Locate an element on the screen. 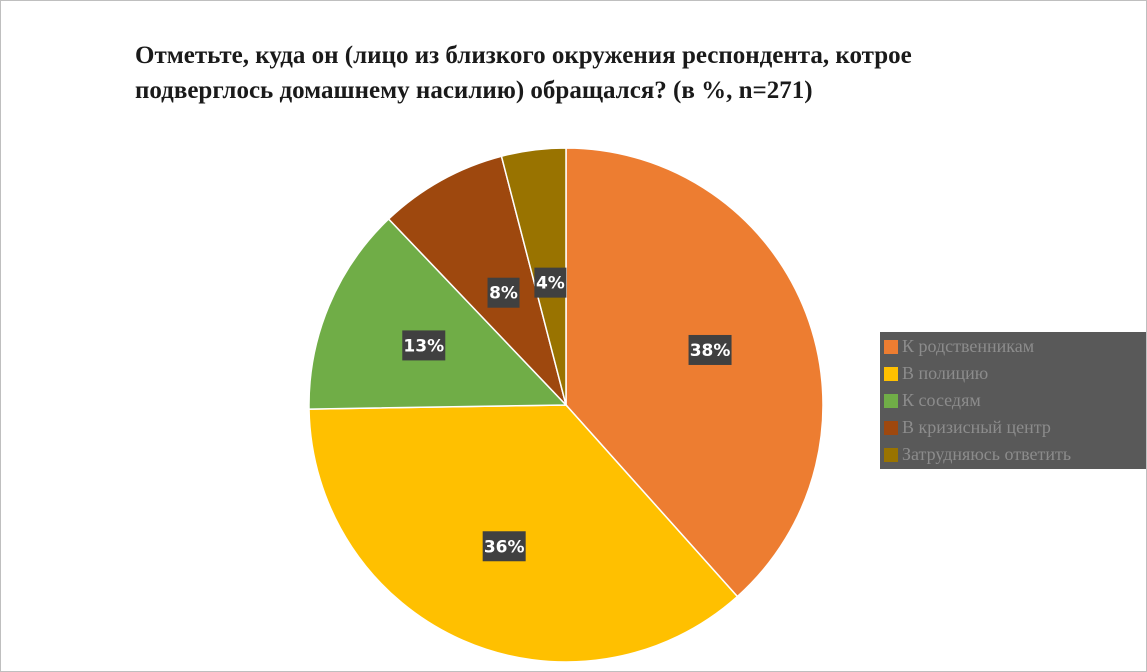 The image size is (1147, 672). data-label: 38% is located at coordinates (710, 351).